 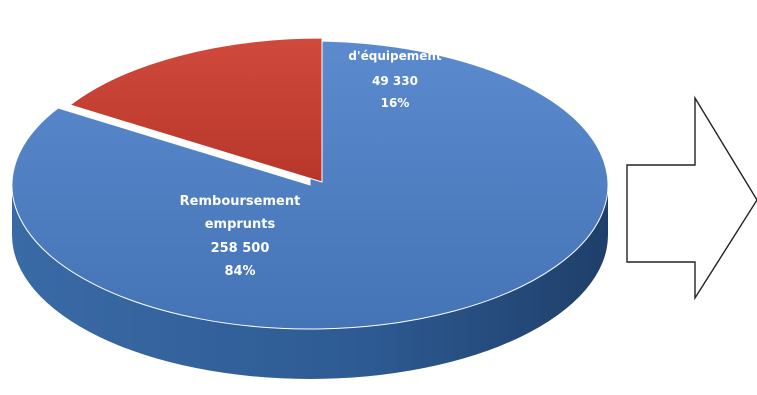 What do you see at coordinates (395, 68) in the screenshot?
I see `slice-label-depenses: Dépenses d'équipement 49 330 16%` at bounding box center [395, 68].